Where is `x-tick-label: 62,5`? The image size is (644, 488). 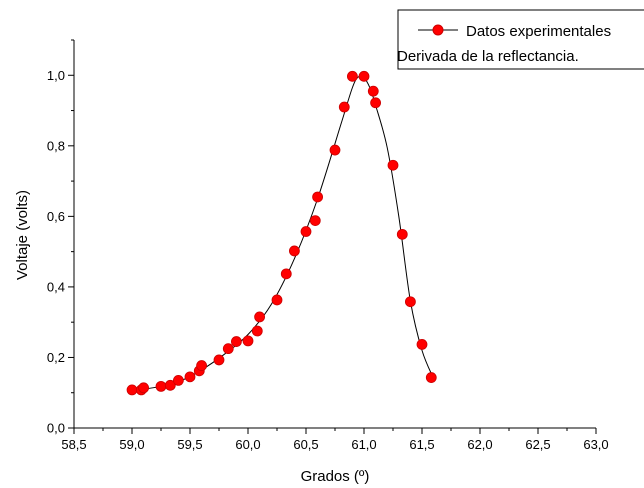
x-tick-label: 62,5 is located at coordinates (537, 444).